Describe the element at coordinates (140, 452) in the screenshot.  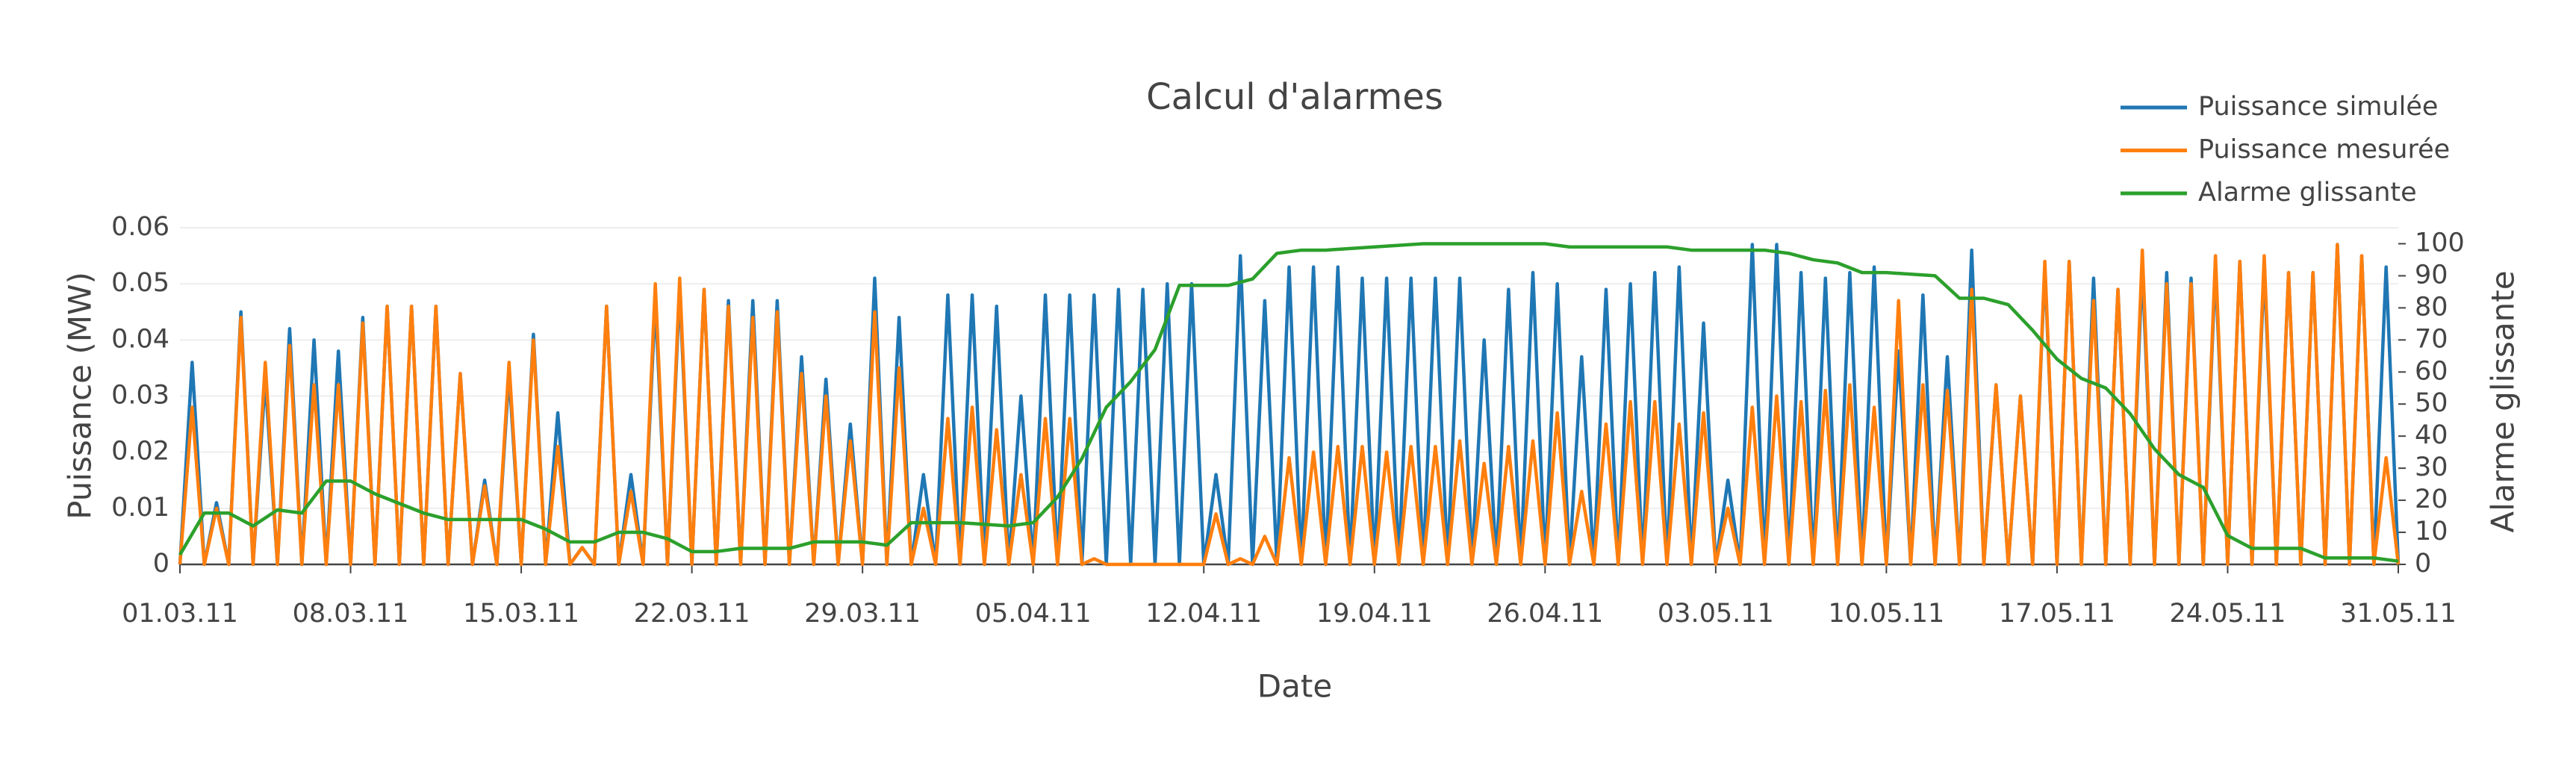
I see `y-tick-label: 0.02` at that location.